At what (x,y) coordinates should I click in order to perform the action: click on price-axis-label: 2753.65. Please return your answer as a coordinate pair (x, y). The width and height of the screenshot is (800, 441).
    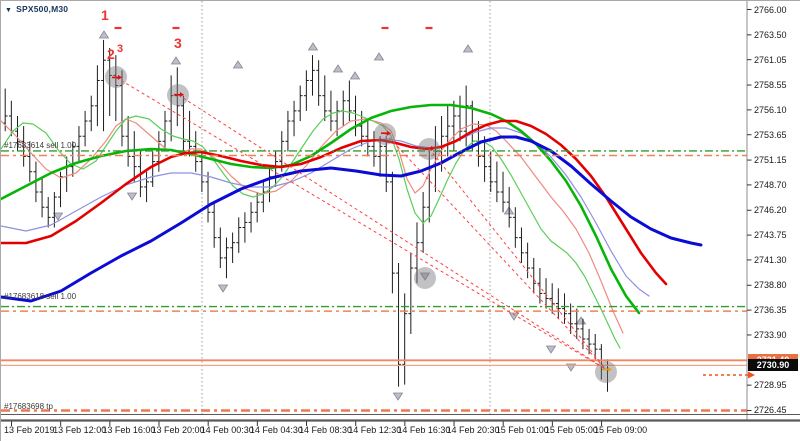
    Looking at the image, I should click on (770, 134).